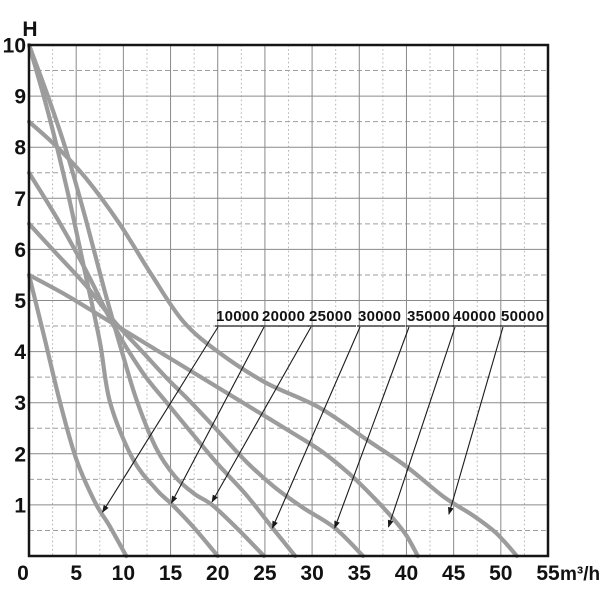 This screenshot has height=600, width=600. I want to click on y-axis-title: H, so click(29, 29).